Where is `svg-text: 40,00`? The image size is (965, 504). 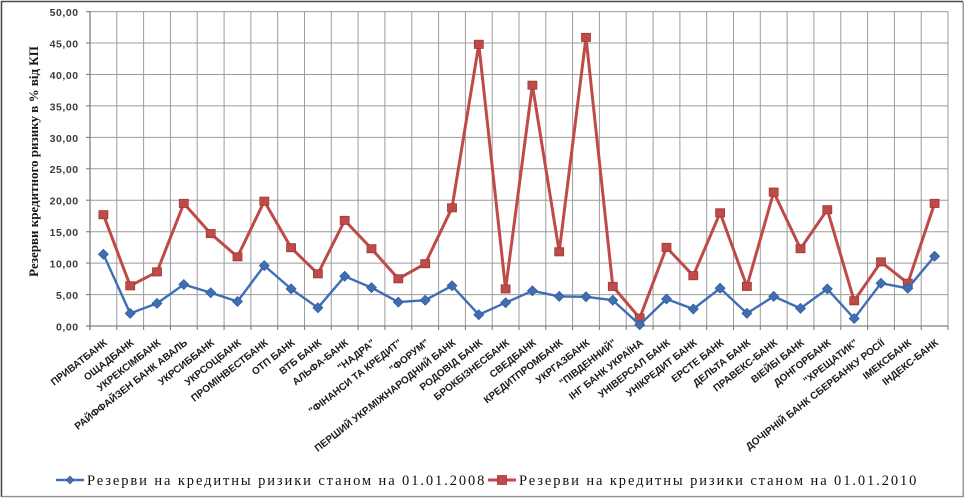
svg-text: 40,00 is located at coordinates (64, 76).